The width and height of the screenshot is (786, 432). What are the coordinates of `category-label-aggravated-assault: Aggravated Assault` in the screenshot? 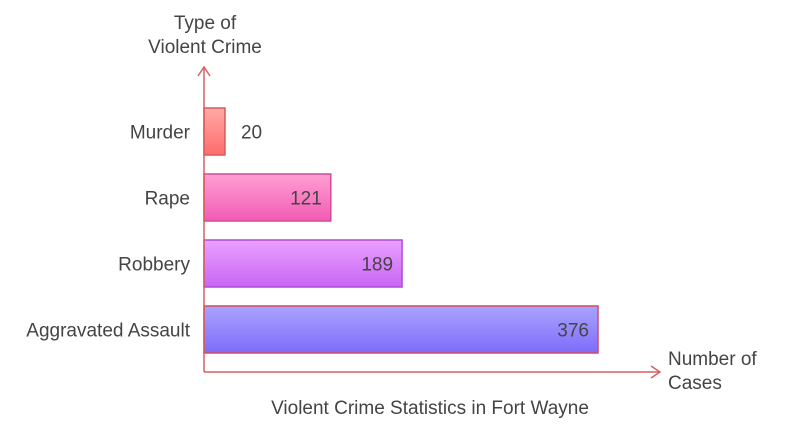 It's located at (108, 331).